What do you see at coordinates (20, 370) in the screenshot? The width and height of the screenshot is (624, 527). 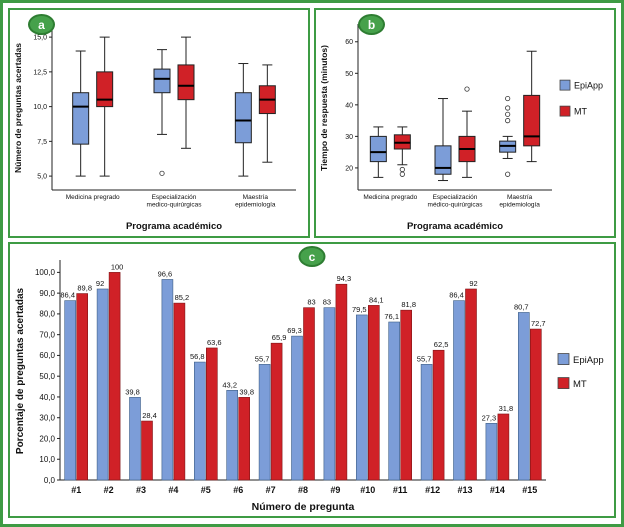 I see `y-axis-title: Porcentaje de preguntas acertadas` at bounding box center [20, 370].